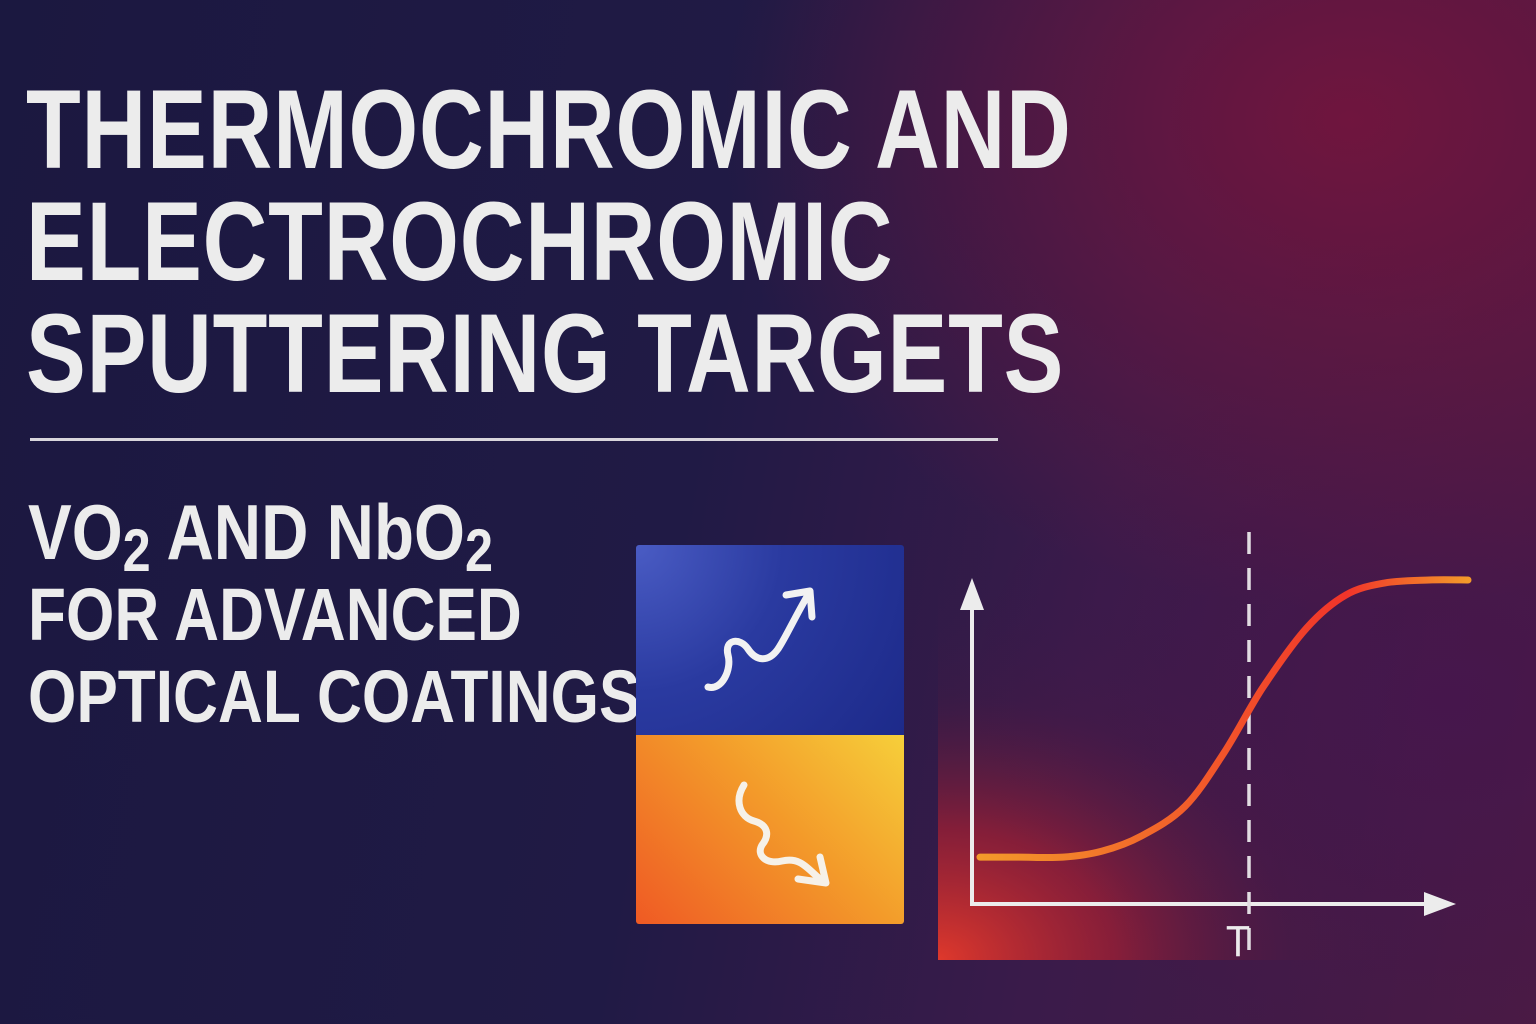  I want to click on subtitle-line-1: VO2 AND NbO2, so click(334, 534).